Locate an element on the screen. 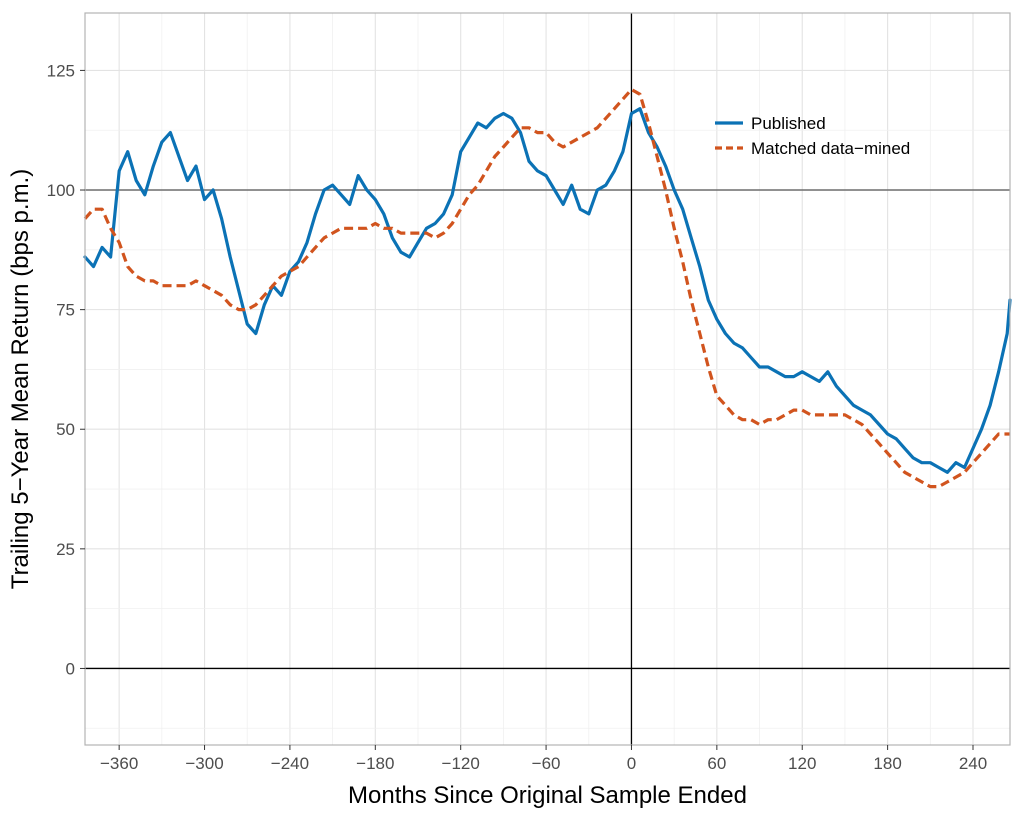 The width and height of the screenshot is (1024, 818). x-axis-ticks: −360 −300 −240 −180 −120 −60 0 60 120 180 240 is located at coordinates (543, 759).